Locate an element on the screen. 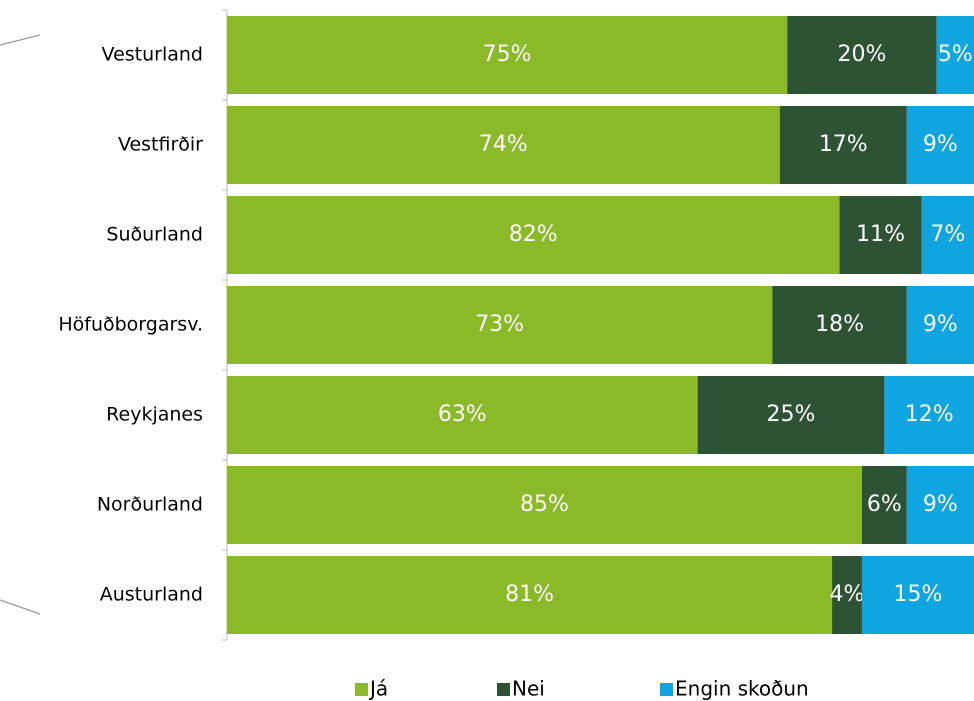  category-label: Vestfirðir is located at coordinates (160, 145).